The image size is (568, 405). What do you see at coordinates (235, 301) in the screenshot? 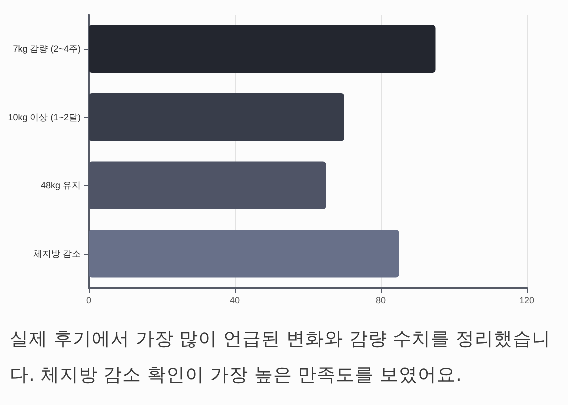
I see `x-tick-label: 40` at bounding box center [235, 301].